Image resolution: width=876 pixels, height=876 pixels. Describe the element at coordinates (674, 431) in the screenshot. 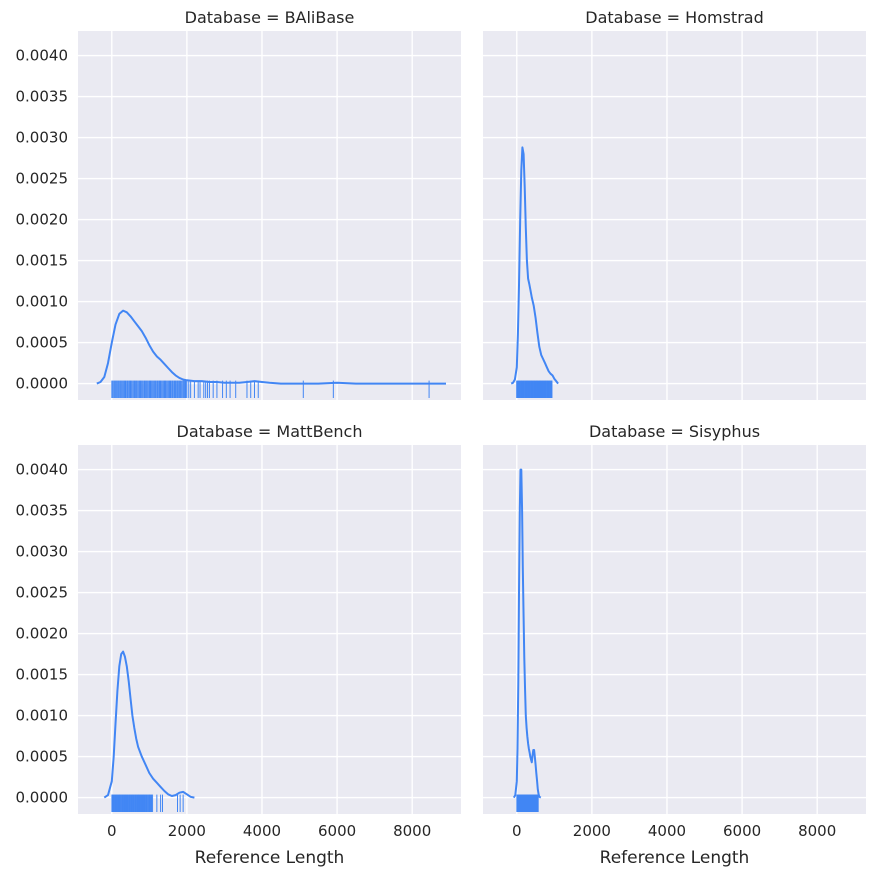

I see `panel-title: Database = Sisyphus` at that location.